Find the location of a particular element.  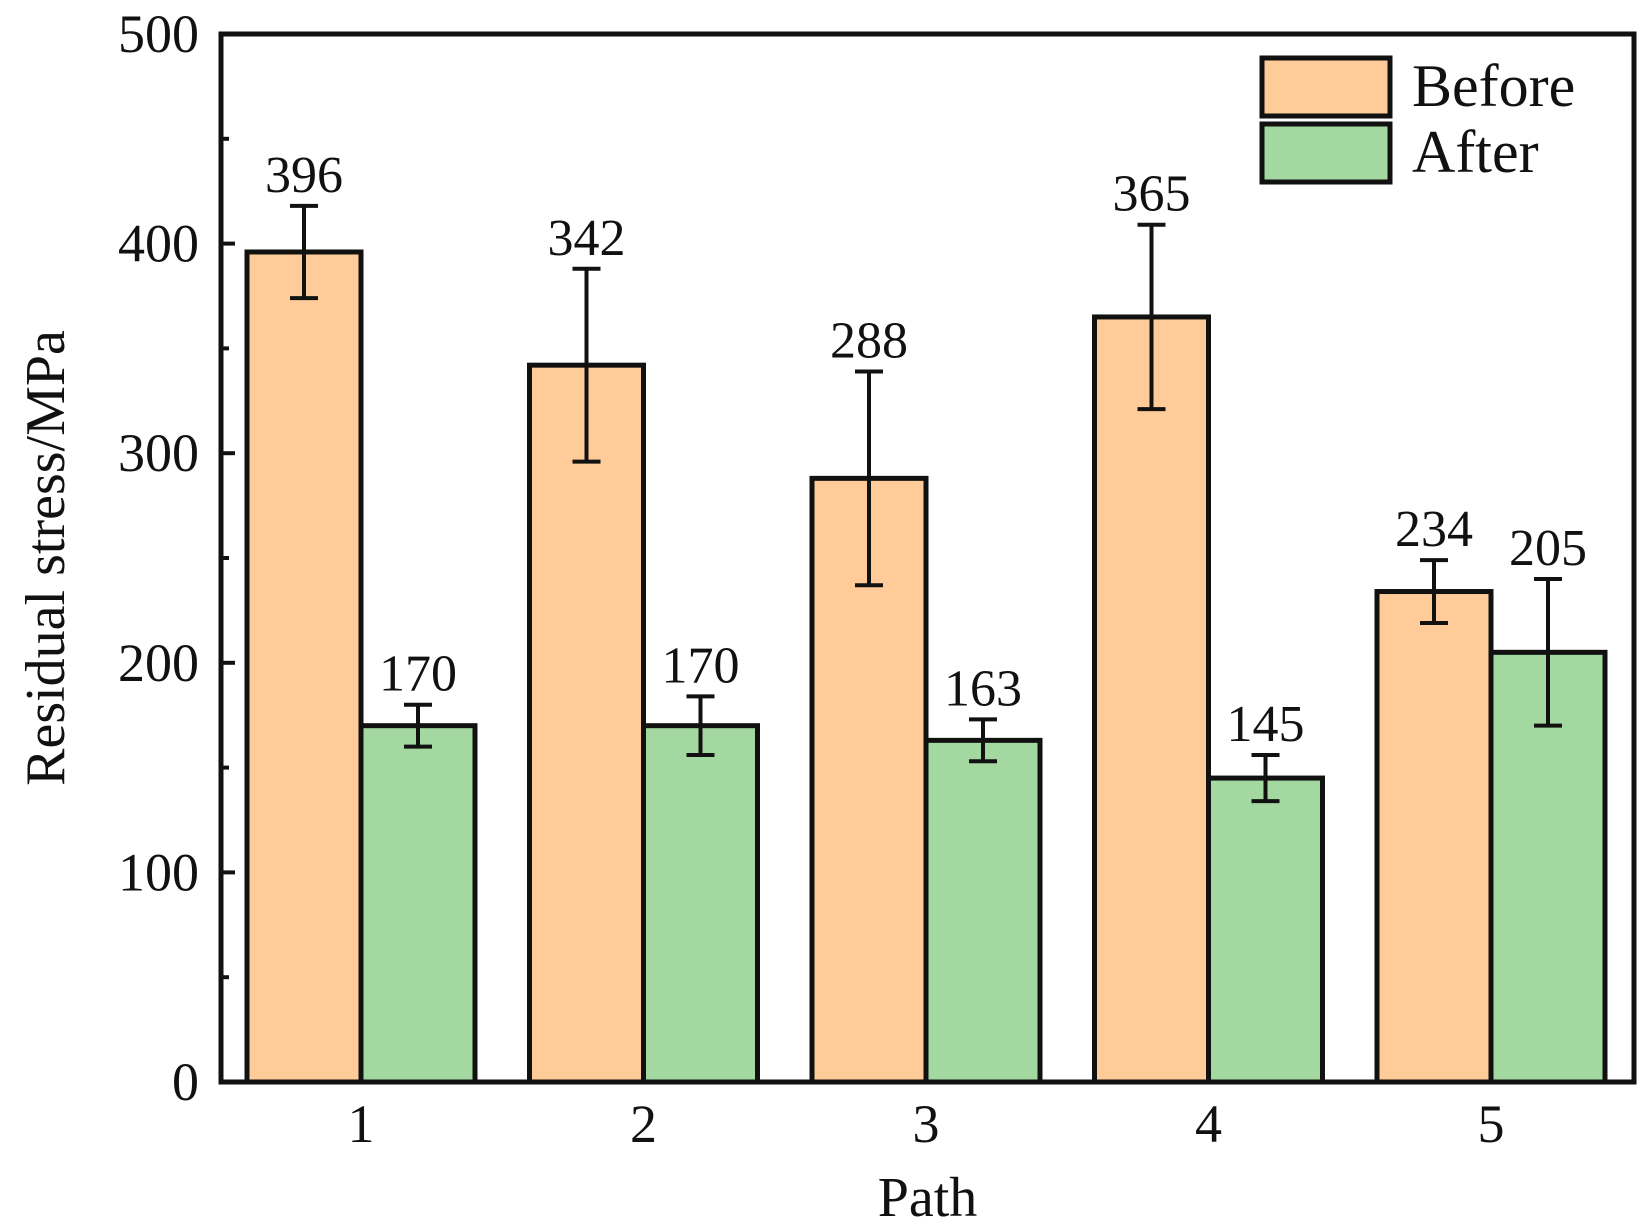

y-axis-title: Residual stress/MPa is located at coordinates (46, 558).